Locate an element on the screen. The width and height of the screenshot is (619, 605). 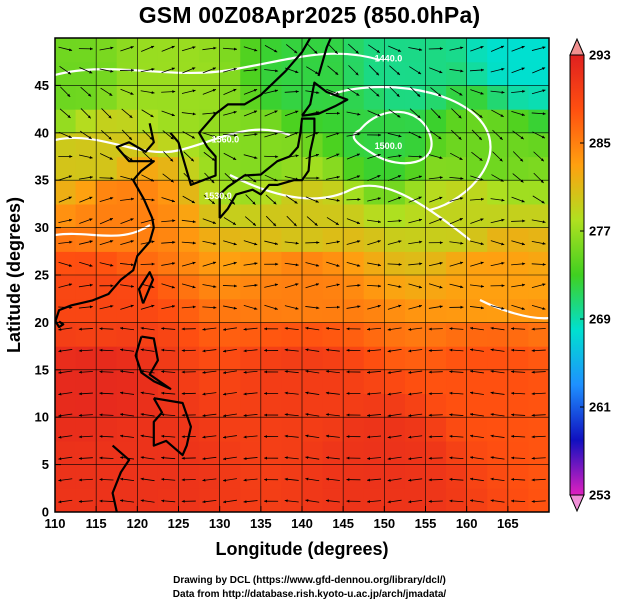
x-tick-label: 125 is located at coordinates (179, 523).